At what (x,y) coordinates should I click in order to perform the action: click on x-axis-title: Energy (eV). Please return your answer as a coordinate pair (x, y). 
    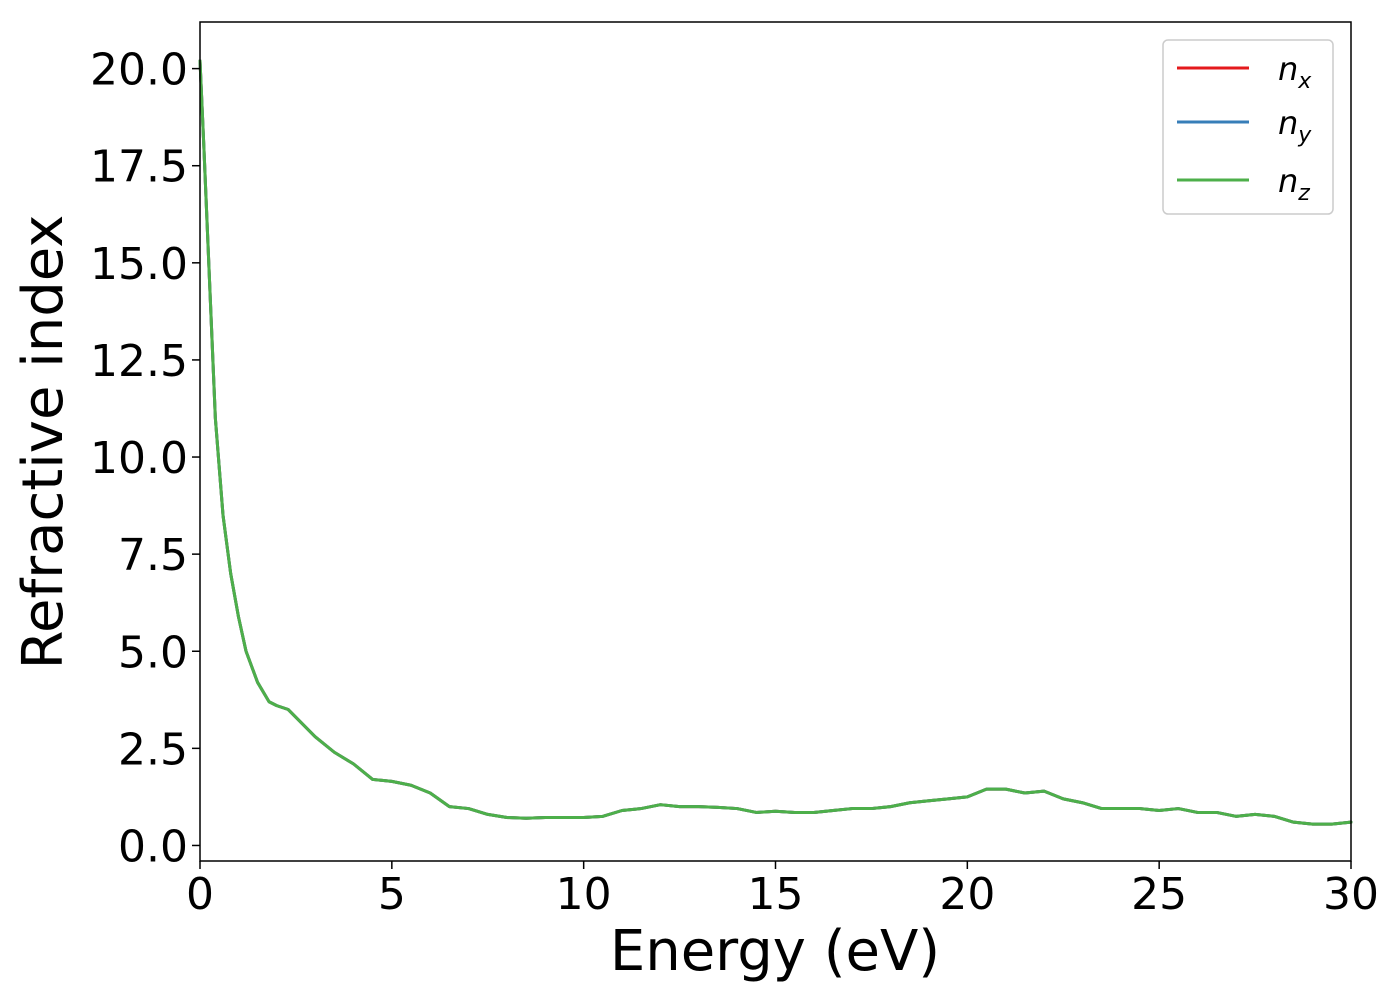
    Looking at the image, I should click on (775, 951).